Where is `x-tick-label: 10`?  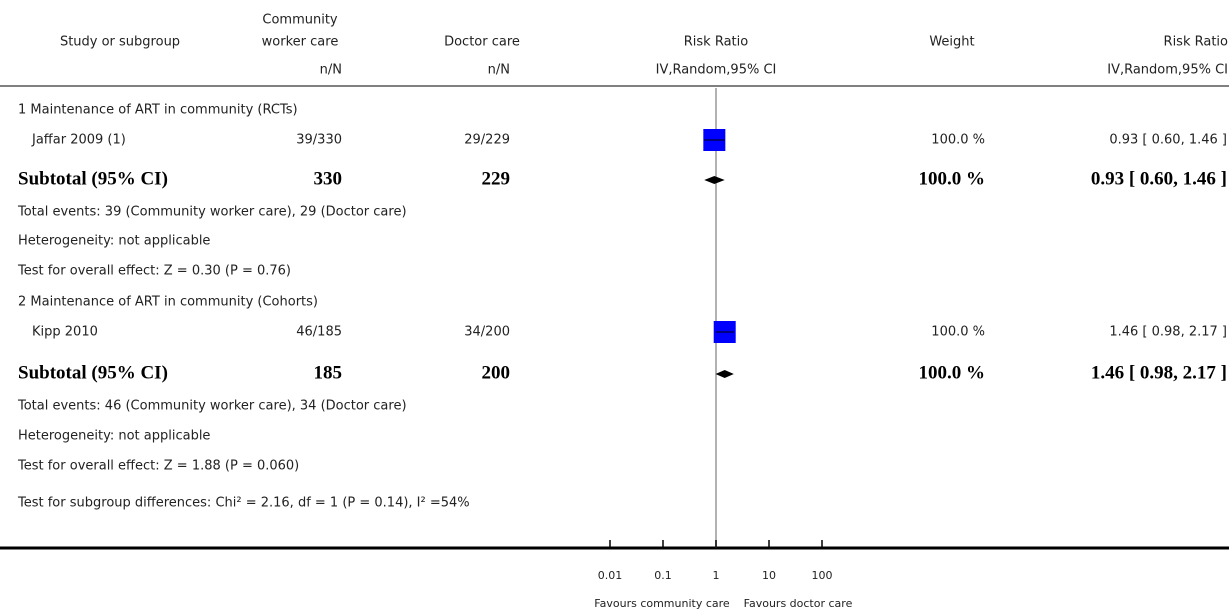
x-tick-label: 10 is located at coordinates (769, 575).